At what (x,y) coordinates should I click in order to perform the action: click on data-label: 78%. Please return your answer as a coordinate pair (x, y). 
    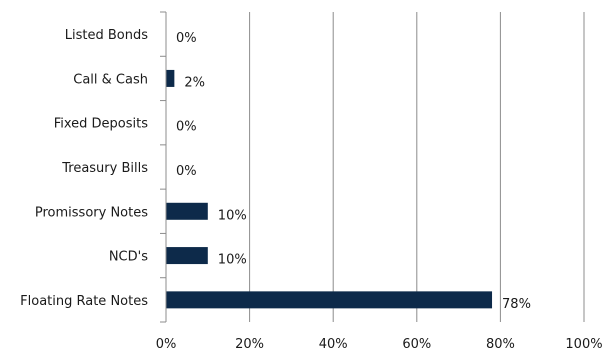
    Looking at the image, I should click on (516, 304).